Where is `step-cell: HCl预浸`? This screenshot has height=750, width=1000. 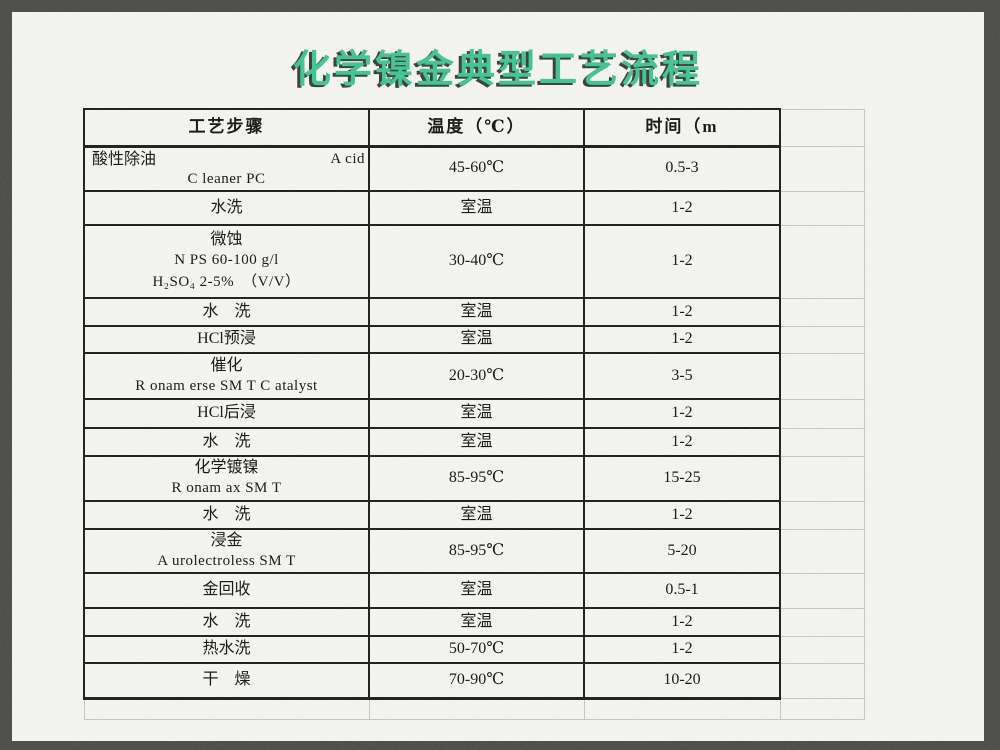 step-cell: HCl预浸 is located at coordinates (226, 339).